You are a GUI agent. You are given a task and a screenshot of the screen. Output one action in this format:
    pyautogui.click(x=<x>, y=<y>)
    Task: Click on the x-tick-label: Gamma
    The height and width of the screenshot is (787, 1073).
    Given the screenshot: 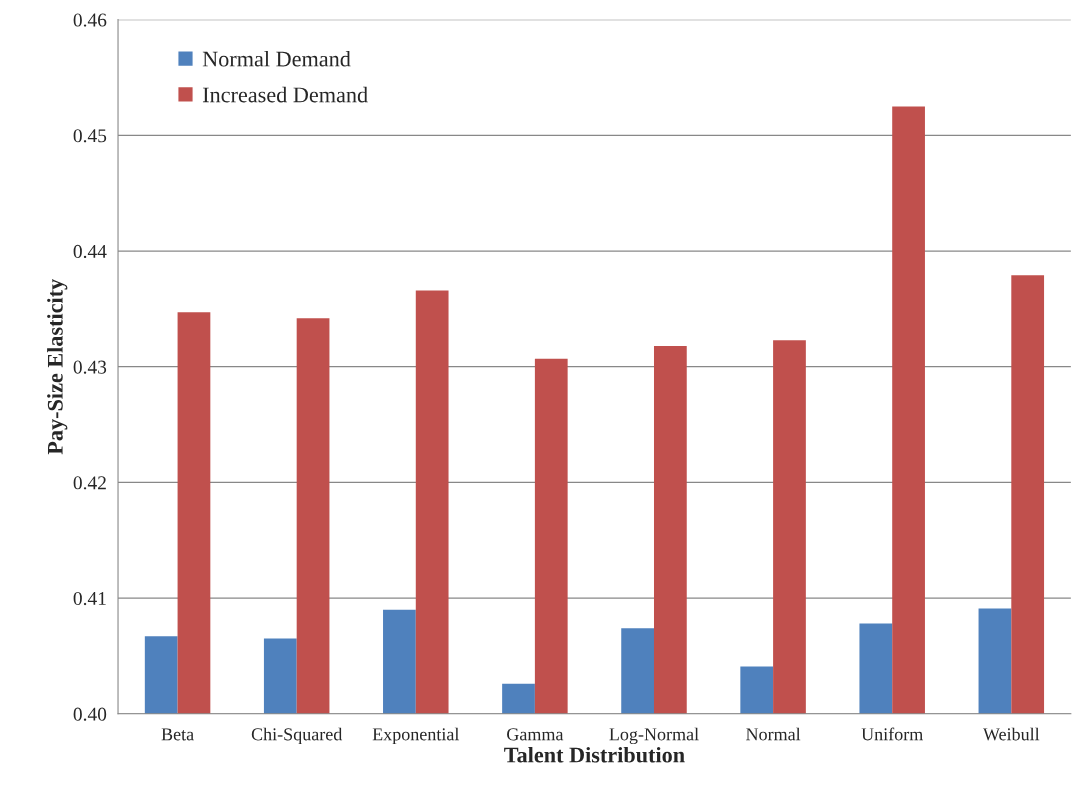 What is the action you would take?
    pyautogui.click(x=535, y=734)
    